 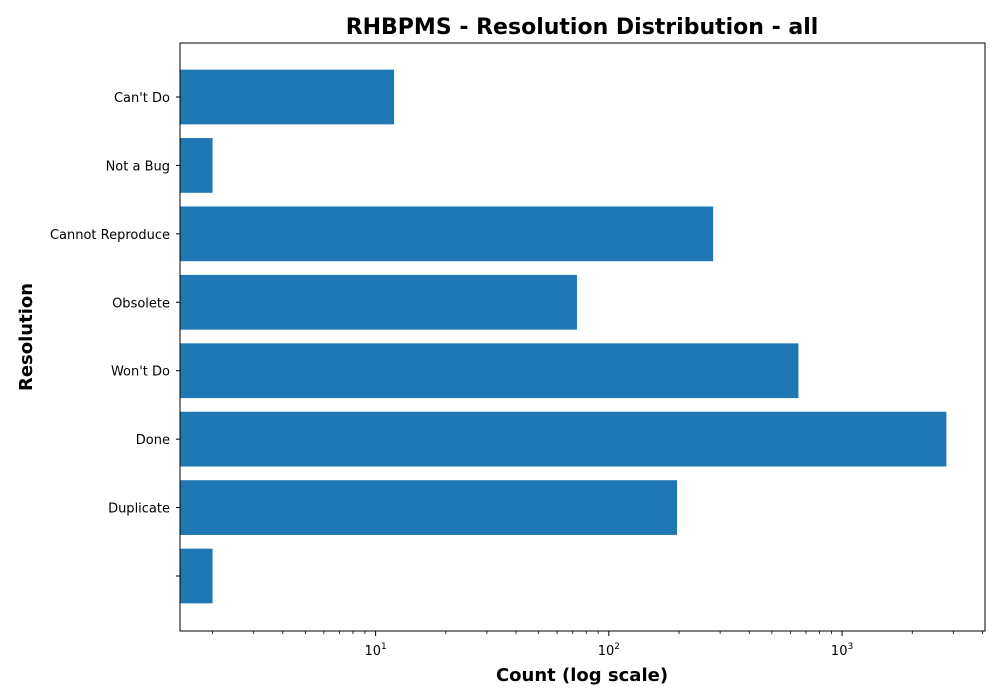 I want to click on y-tick-label-4: Obsolete, so click(x=141, y=303).